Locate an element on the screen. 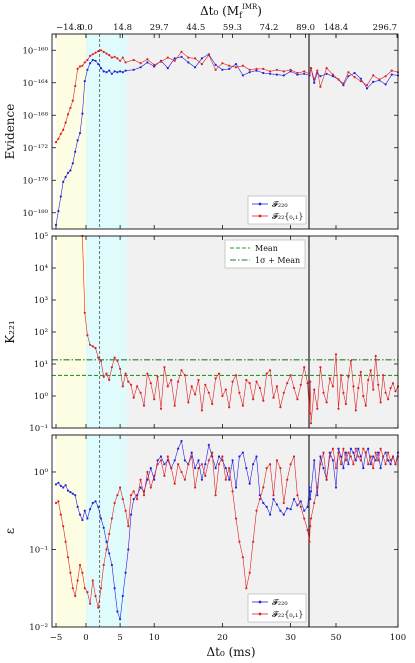  bottom-axis-label: Δt₀ (ms) is located at coordinates (230, 652).